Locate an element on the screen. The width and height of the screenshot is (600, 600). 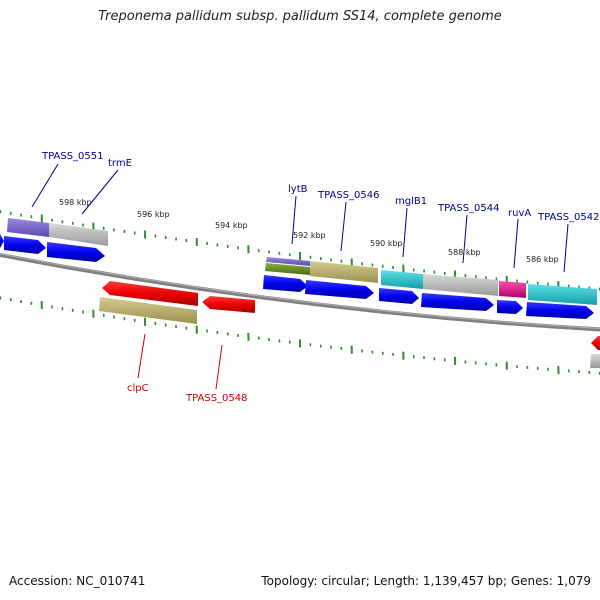
gene-label-forward: TPASS_0551 is located at coordinates (72, 156).